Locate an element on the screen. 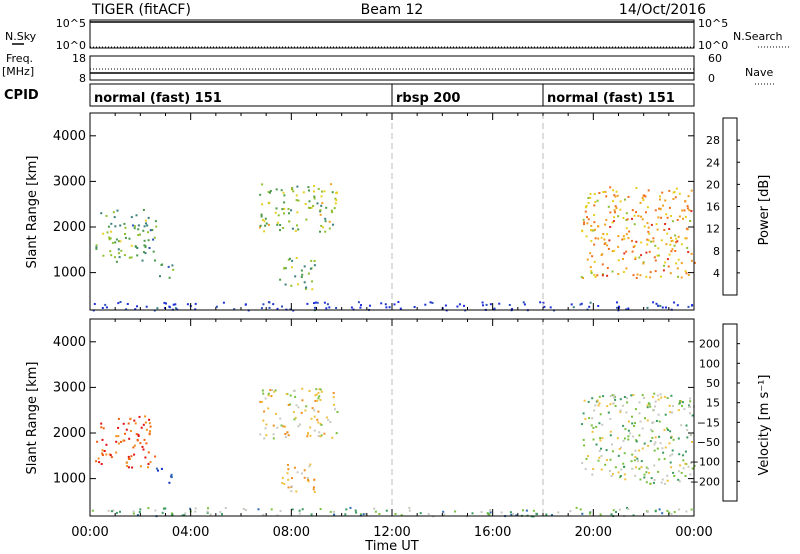  freq-label: Freq. is located at coordinates (19, 58).